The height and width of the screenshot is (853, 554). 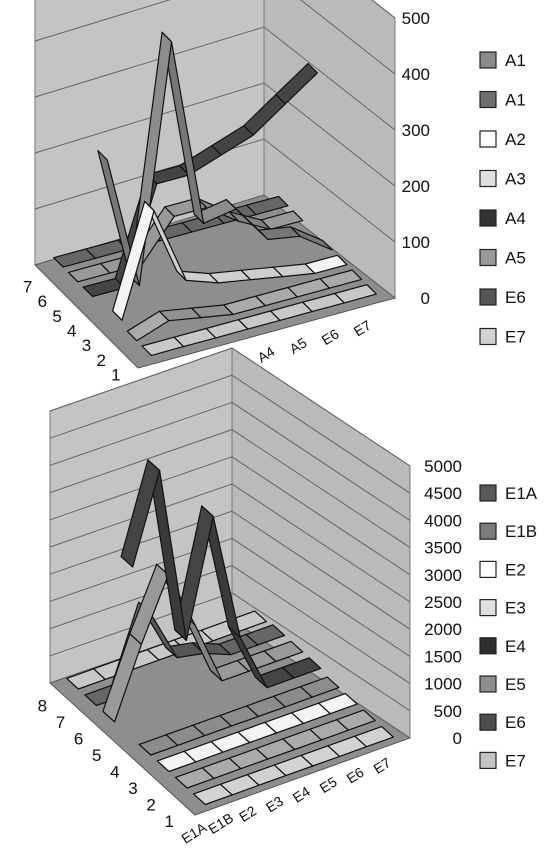 What do you see at coordinates (274, 804) in the screenshot?
I see `x-category-label: E3` at bounding box center [274, 804].